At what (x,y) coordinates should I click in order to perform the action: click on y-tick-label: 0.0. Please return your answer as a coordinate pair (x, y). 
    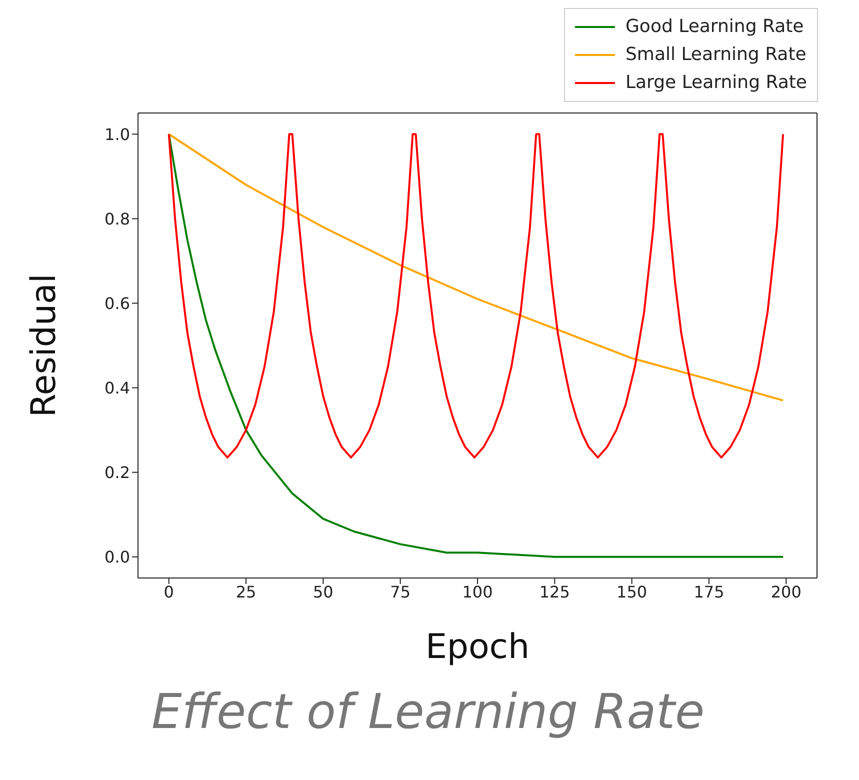
    Looking at the image, I should click on (117, 557).